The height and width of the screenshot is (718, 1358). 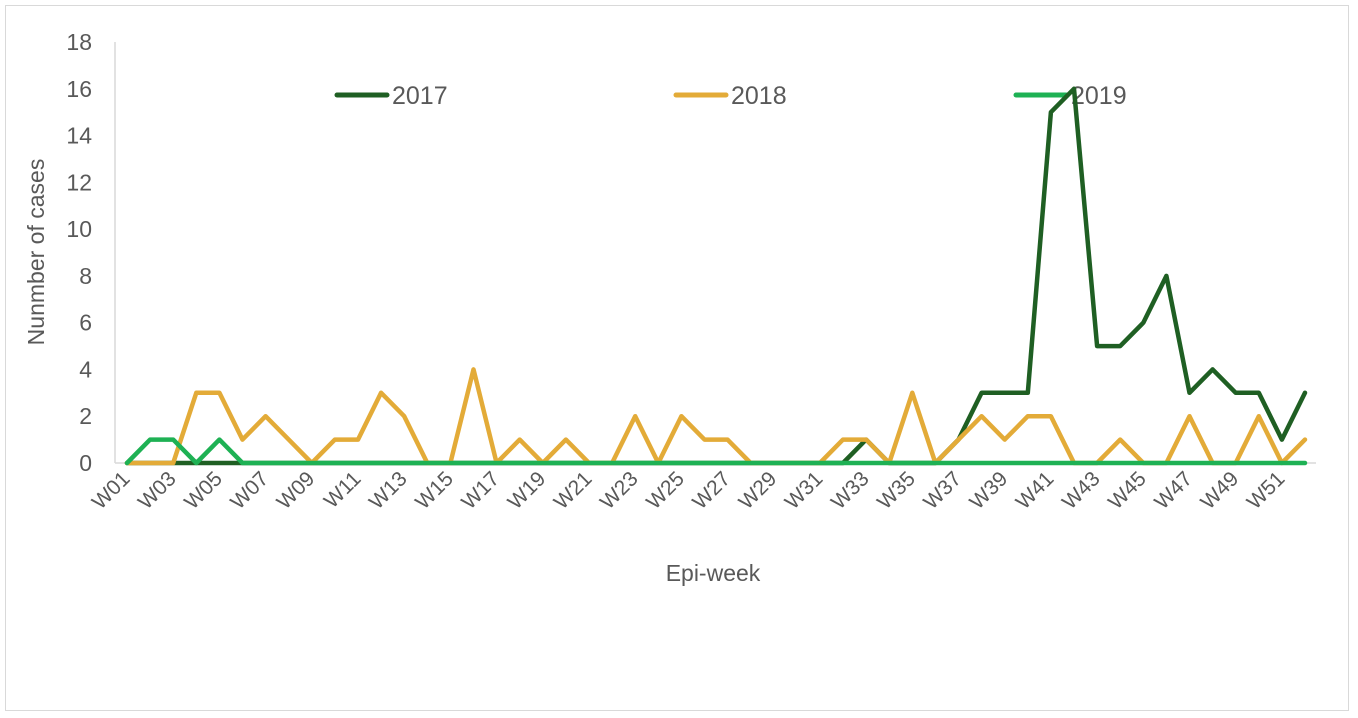 What do you see at coordinates (573, 490) in the screenshot?
I see `x-tick-label: W21` at bounding box center [573, 490].